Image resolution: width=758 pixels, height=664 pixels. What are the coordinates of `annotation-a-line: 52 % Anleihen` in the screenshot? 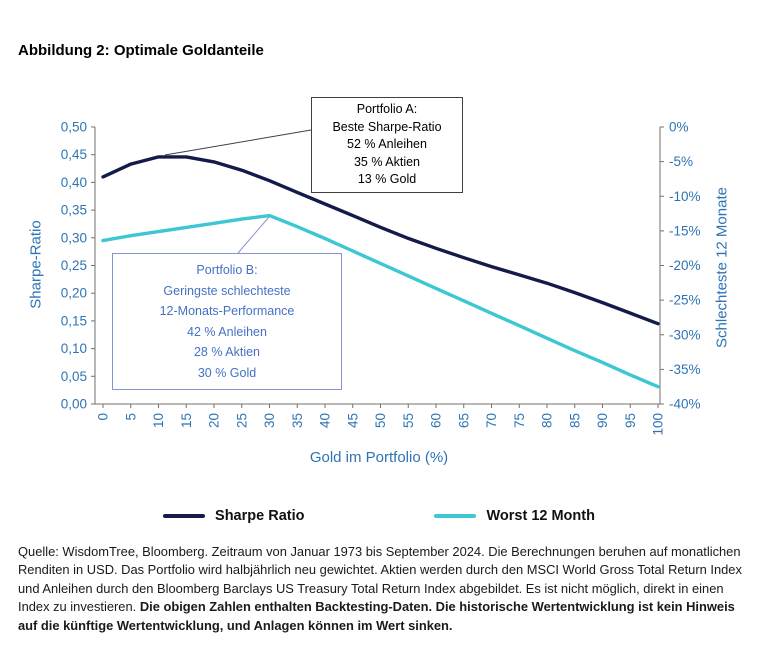 It's located at (387, 144).